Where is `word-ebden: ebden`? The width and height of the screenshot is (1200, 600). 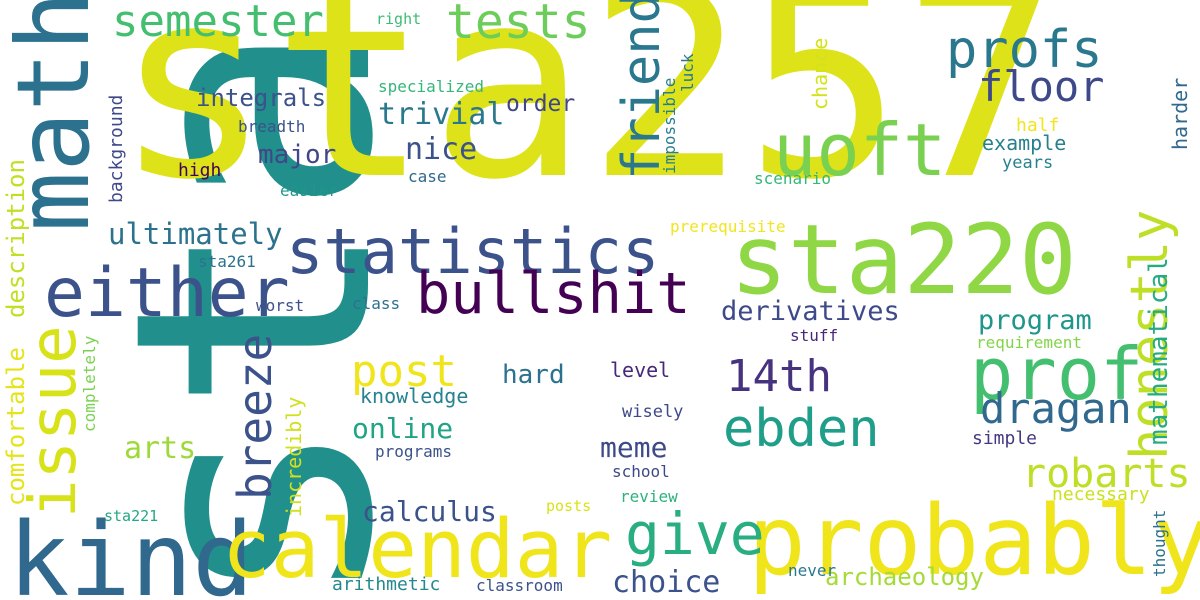 word-ebden: ebden is located at coordinates (801, 429).